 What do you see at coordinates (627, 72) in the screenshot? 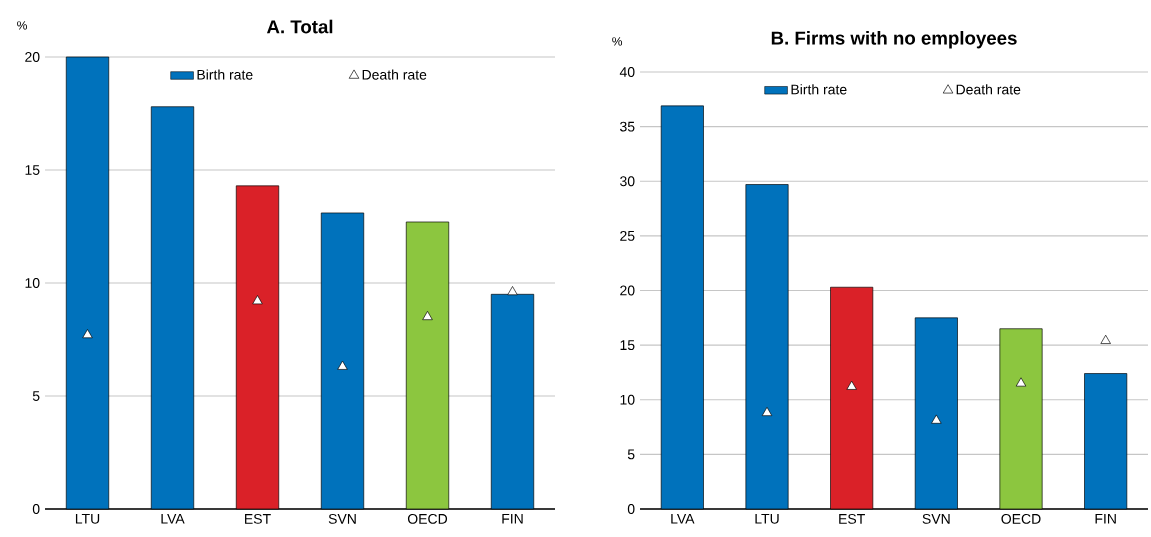
I see `y-tick-label: 40` at bounding box center [627, 72].